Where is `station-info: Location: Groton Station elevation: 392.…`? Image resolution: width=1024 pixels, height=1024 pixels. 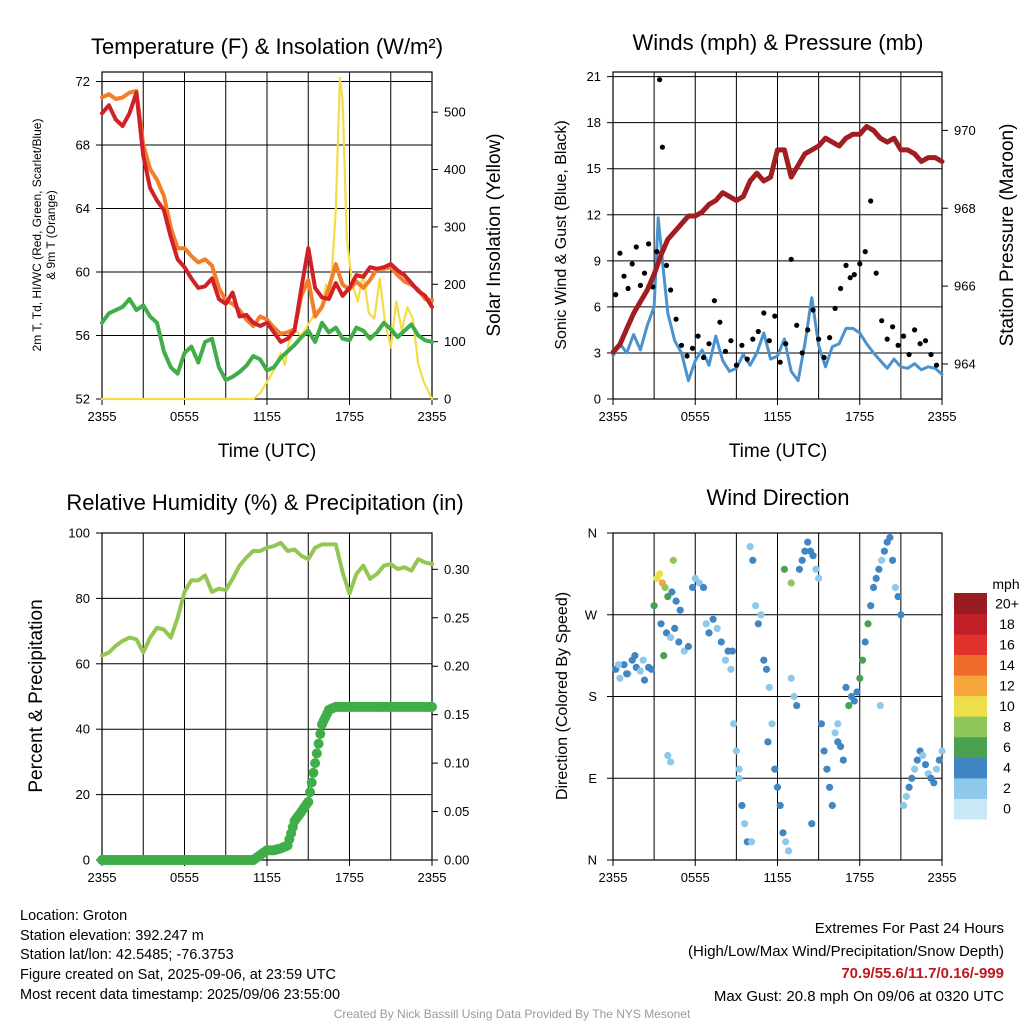 station-info: Location: Groton Station elevation: 392.… is located at coordinates (180, 956).